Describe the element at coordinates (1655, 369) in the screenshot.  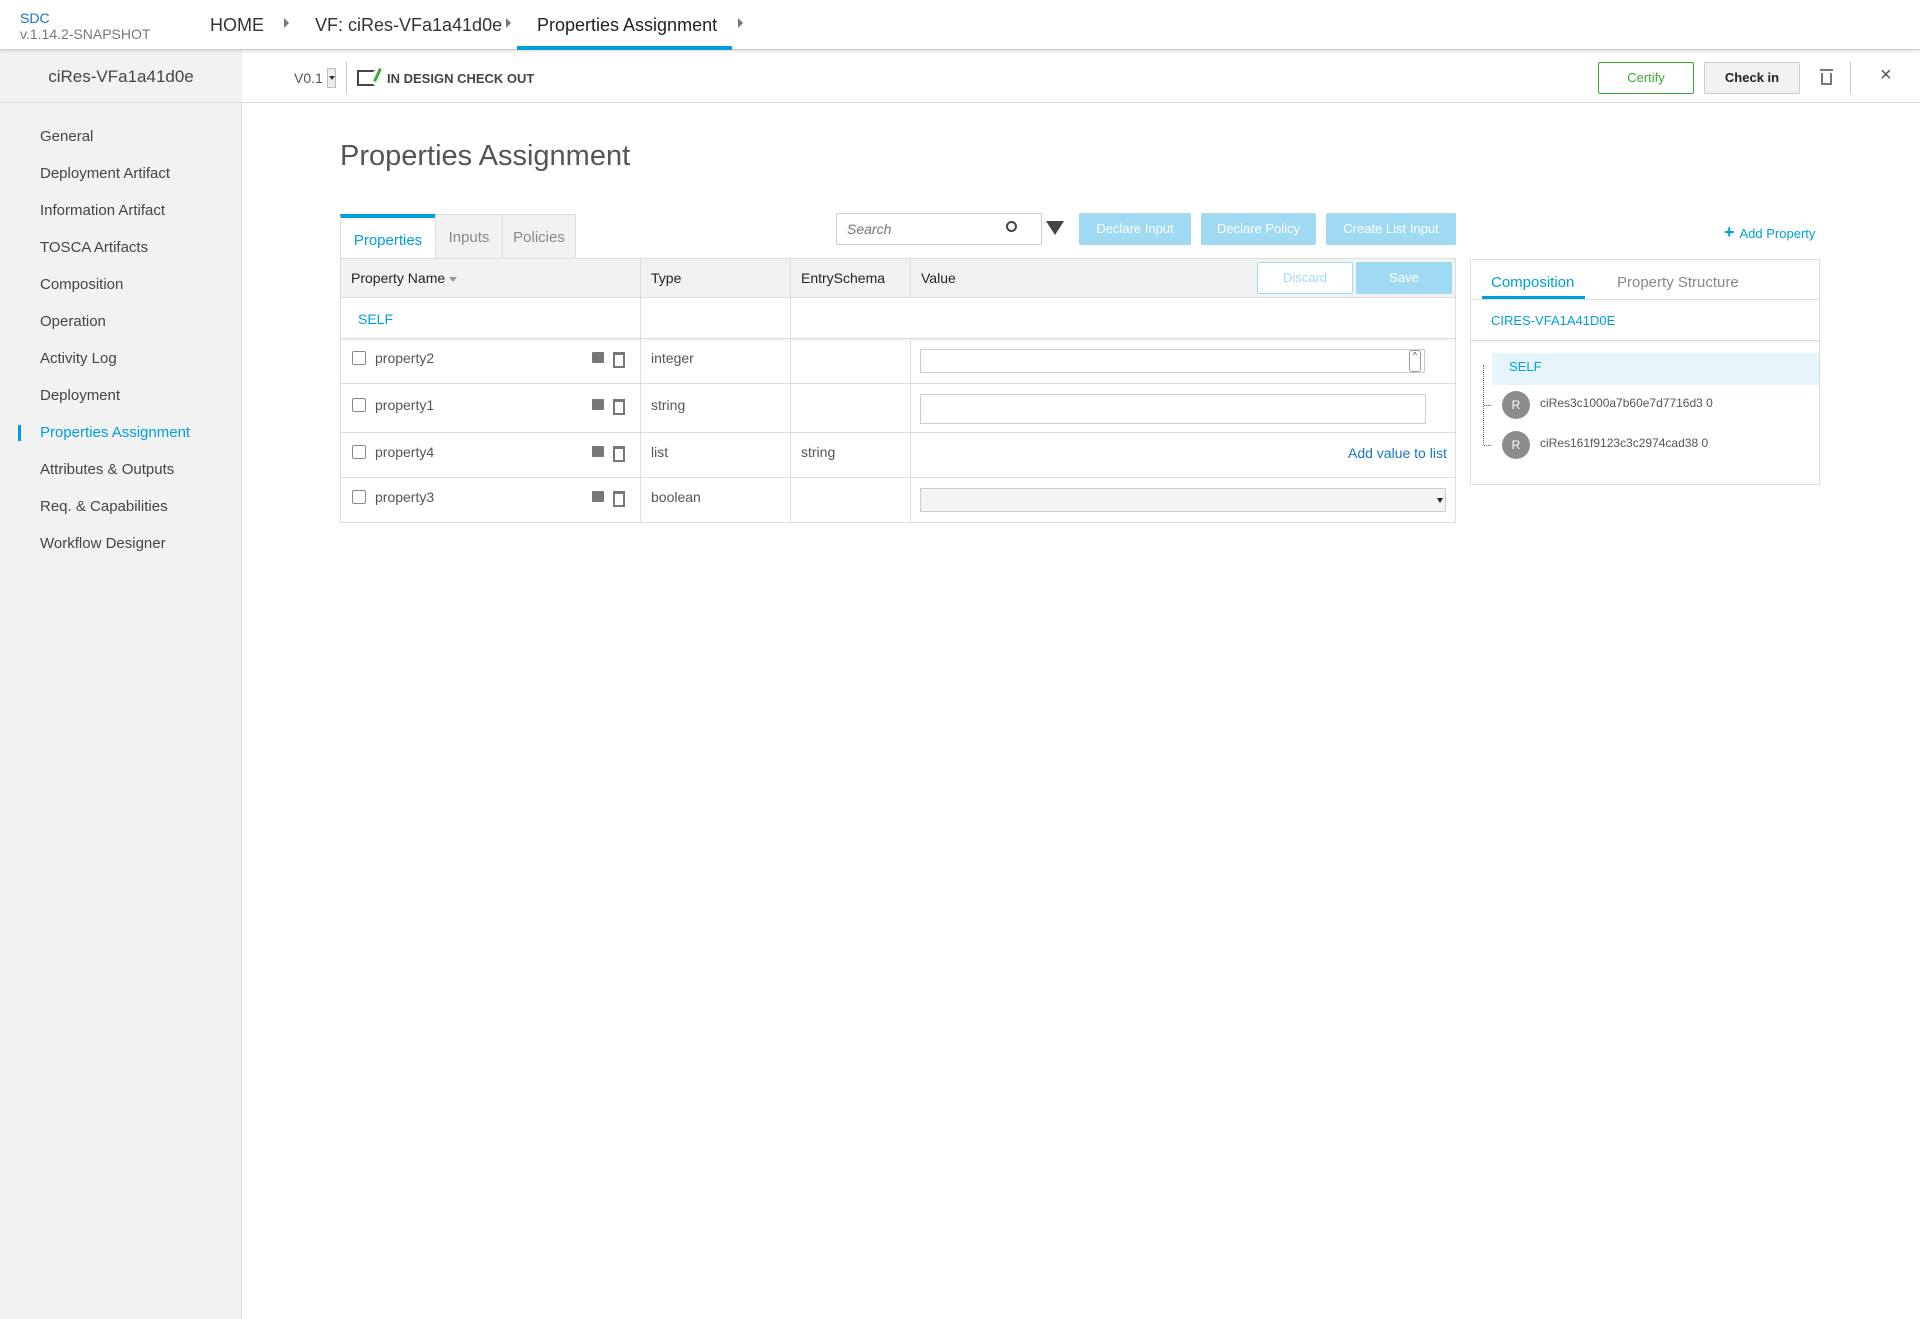
I see `tree-item-self: SELF` at that location.